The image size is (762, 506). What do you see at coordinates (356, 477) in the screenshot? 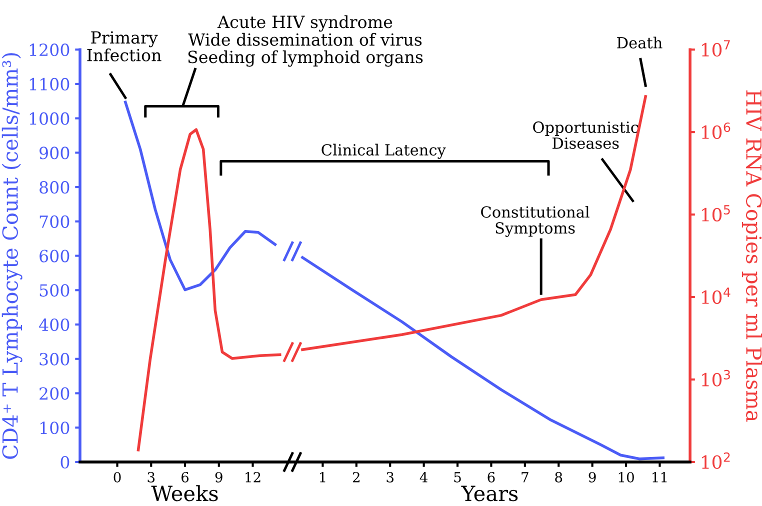
I see `x-tick-label: 2` at bounding box center [356, 477].